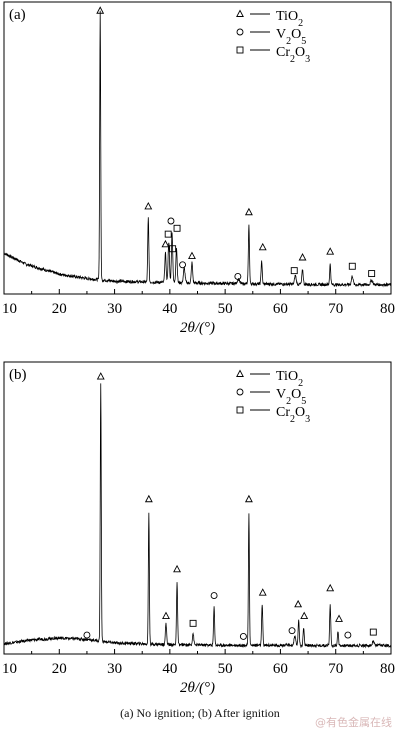 This screenshot has width=400, height=731. I want to click on figure-caption: (a) No ignition; (b) After ignition, so click(200, 713).